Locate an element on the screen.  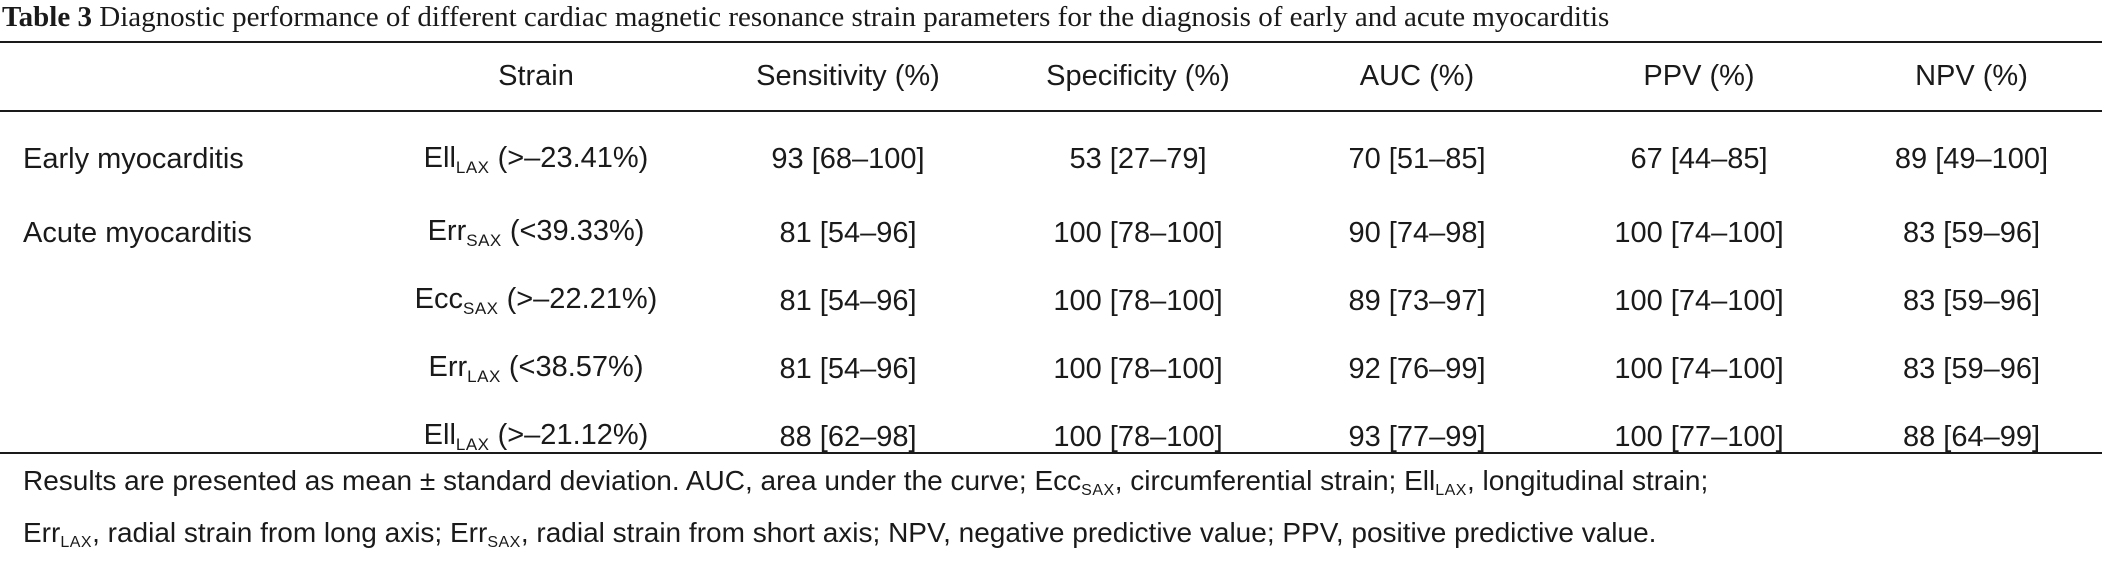
header-auc: AUC (%) is located at coordinates (1417, 76).